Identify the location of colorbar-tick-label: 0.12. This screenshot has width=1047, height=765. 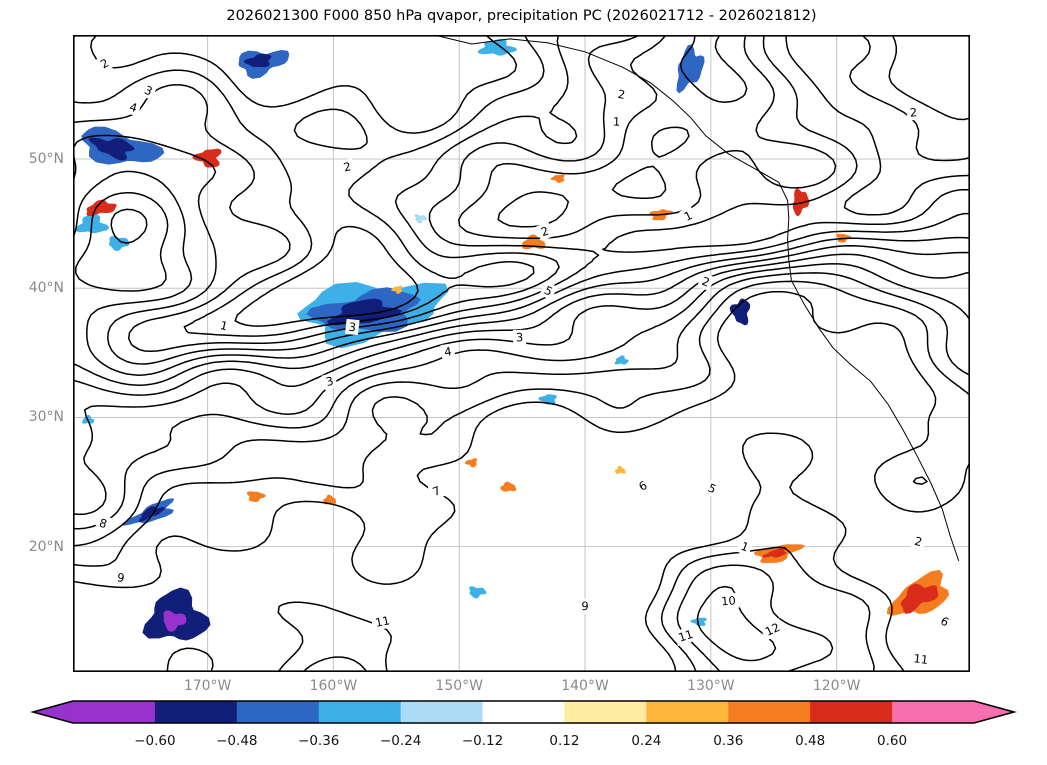
(564, 741).